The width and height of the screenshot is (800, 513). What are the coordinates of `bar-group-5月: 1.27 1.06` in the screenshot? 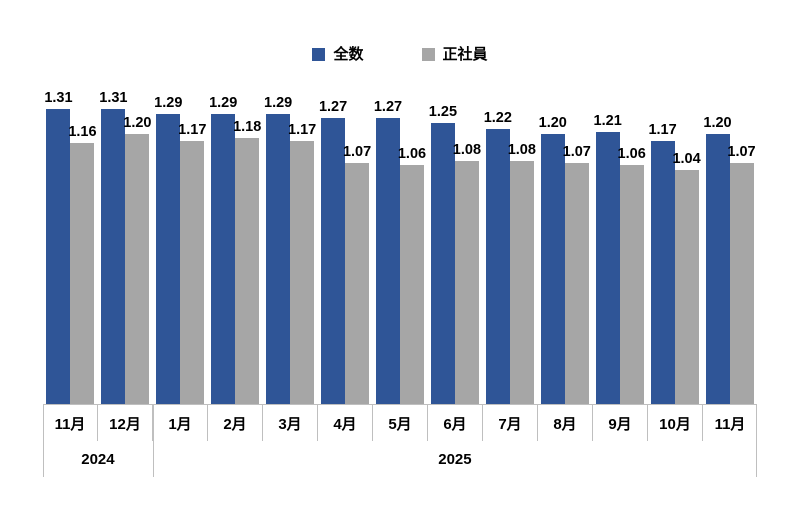 It's located at (400, 202).